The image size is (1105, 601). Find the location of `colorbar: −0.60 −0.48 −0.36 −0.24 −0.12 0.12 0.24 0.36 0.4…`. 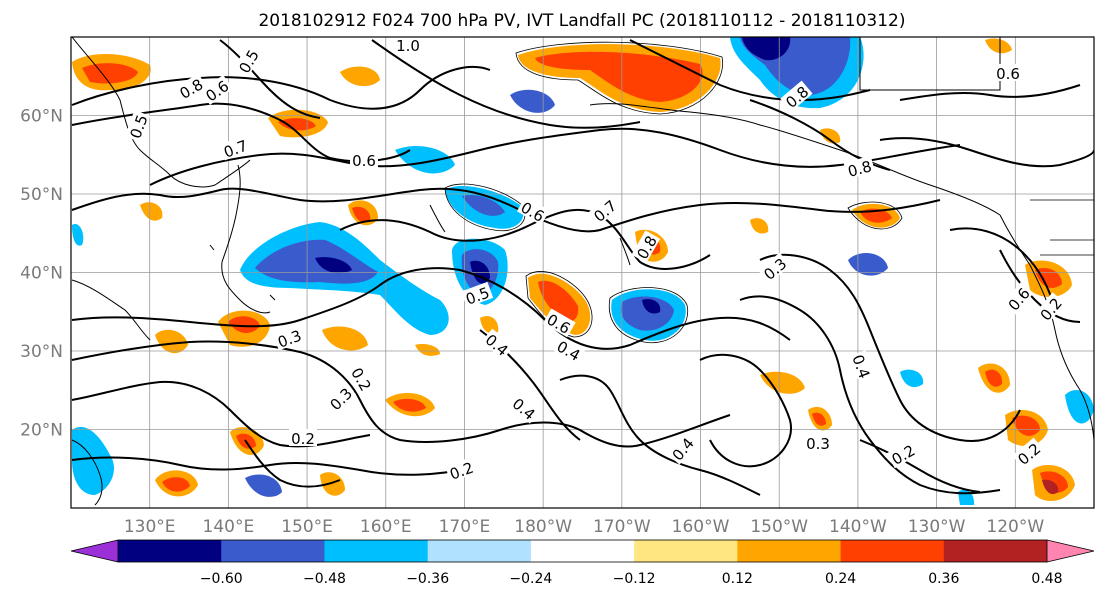

colorbar: −0.60 −0.48 −0.36 −0.24 −0.12 0.12 0.24 0.36 0.4… is located at coordinates (582, 563).